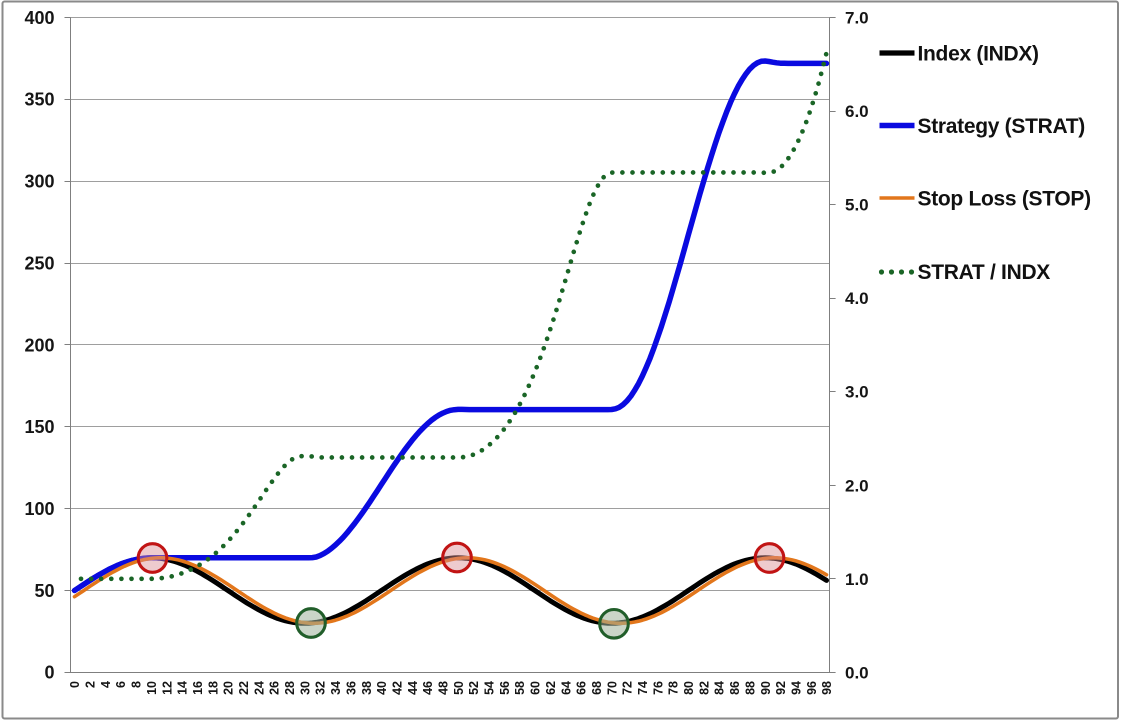 This screenshot has height=727, width=1122. Describe the element at coordinates (351, 688) in the screenshot. I see `svg-text: 36` at that location.